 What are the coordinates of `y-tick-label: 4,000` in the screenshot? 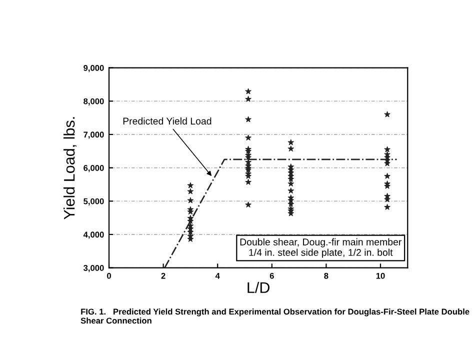 It's located at (93, 235).